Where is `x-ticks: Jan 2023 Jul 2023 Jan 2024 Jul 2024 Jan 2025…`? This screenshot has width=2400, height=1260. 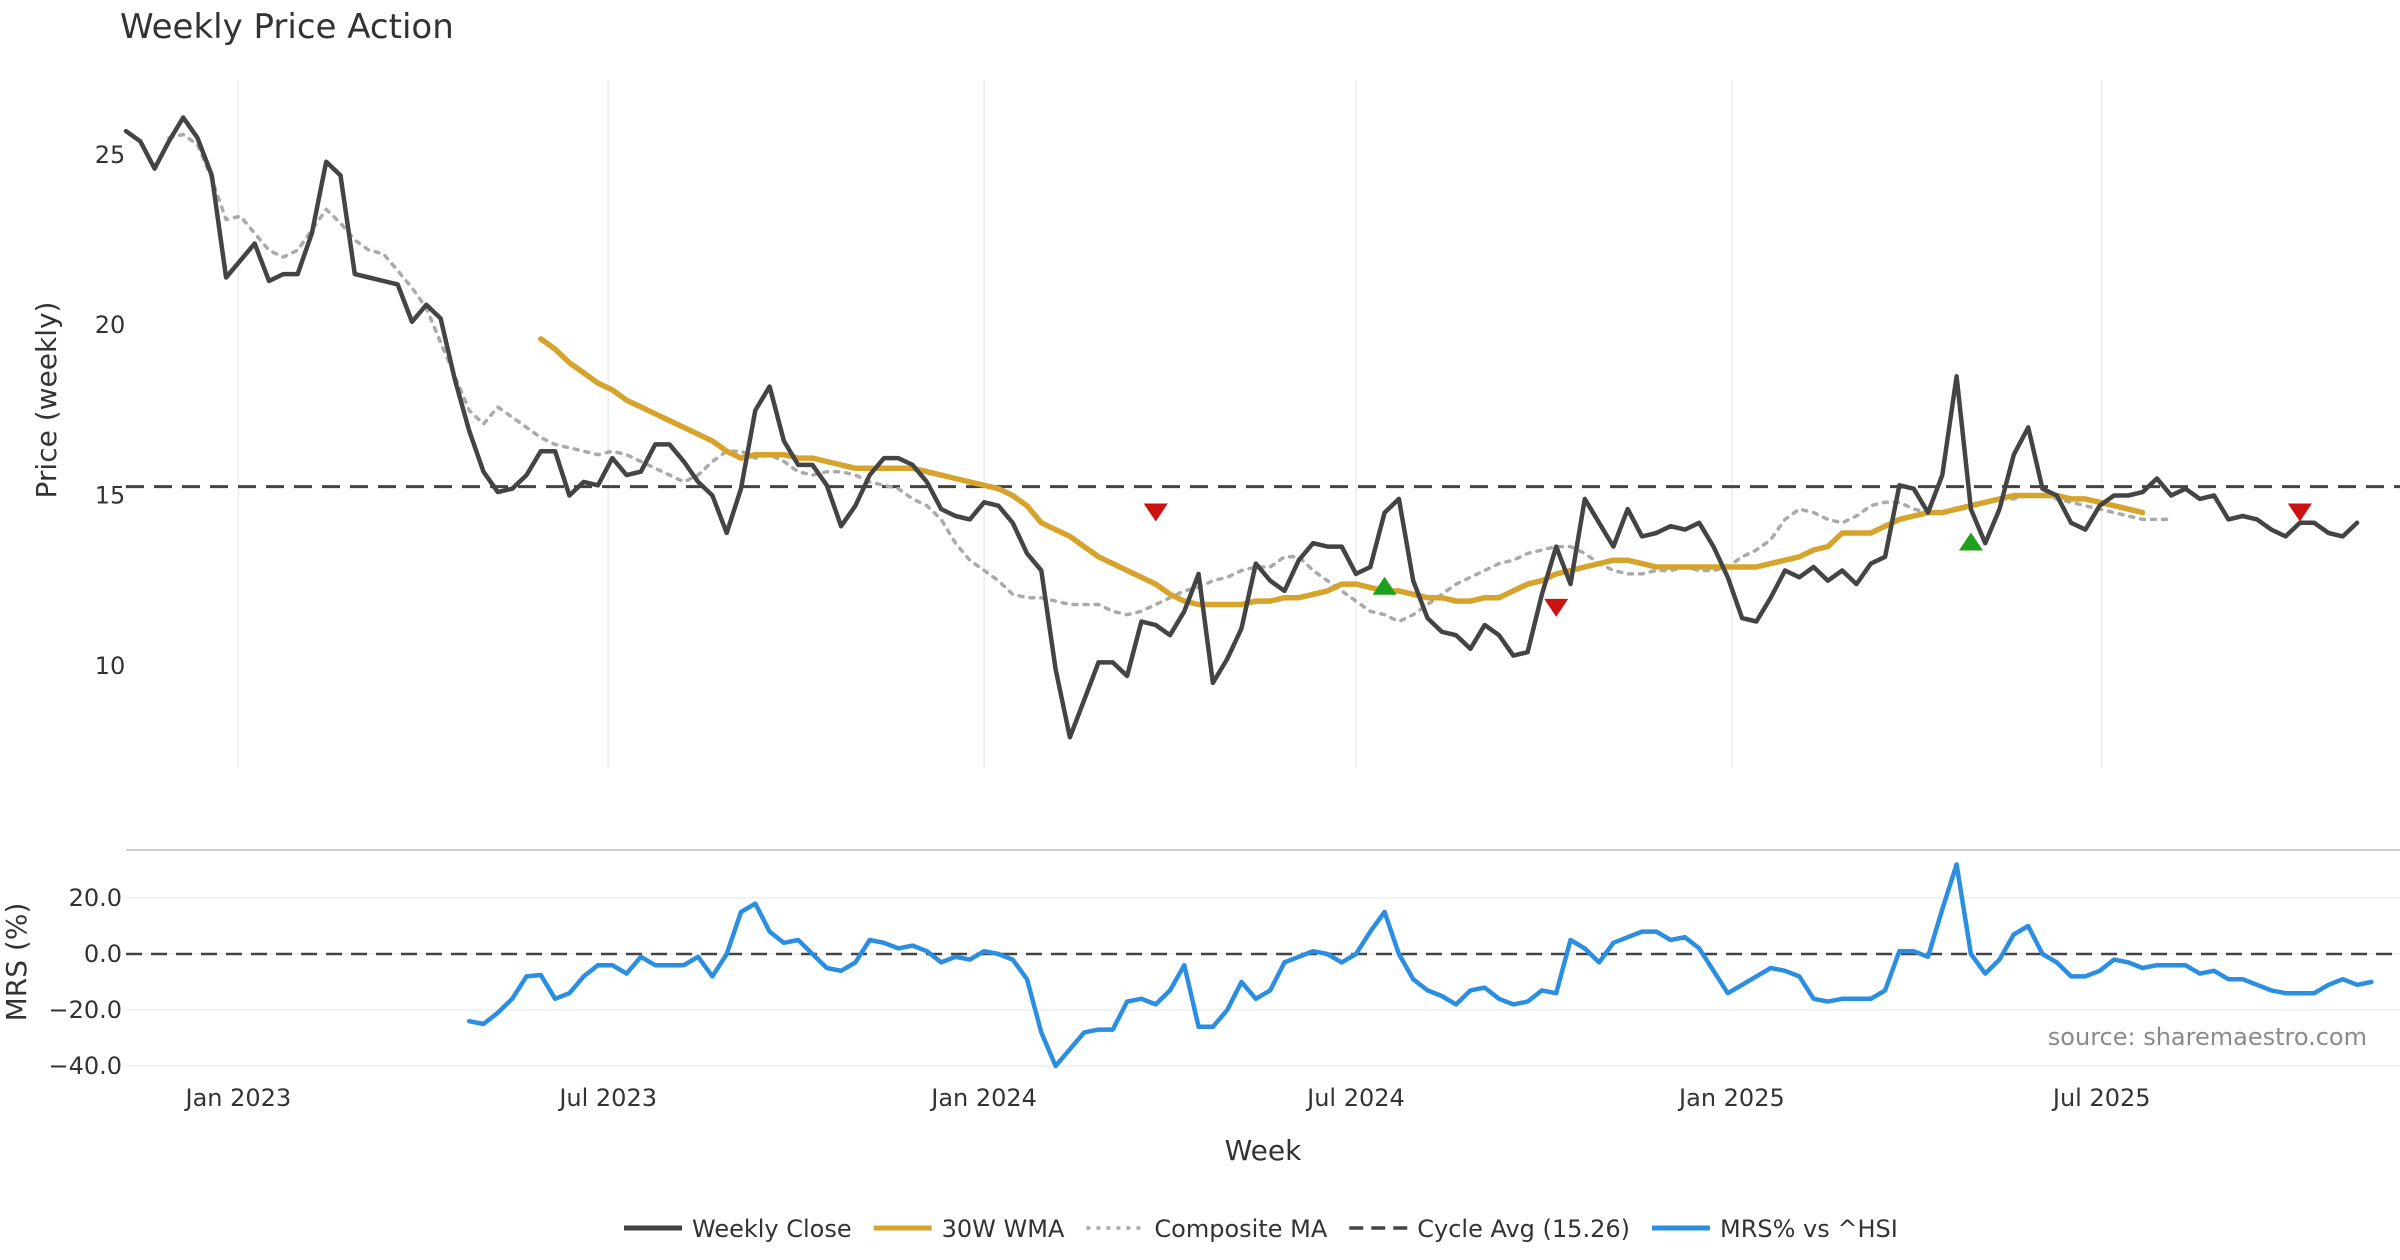
x-ticks: Jan 2023 Jul 2023 Jan 2024 Jul 2024 Jan 2025… is located at coordinates (1167, 1098).